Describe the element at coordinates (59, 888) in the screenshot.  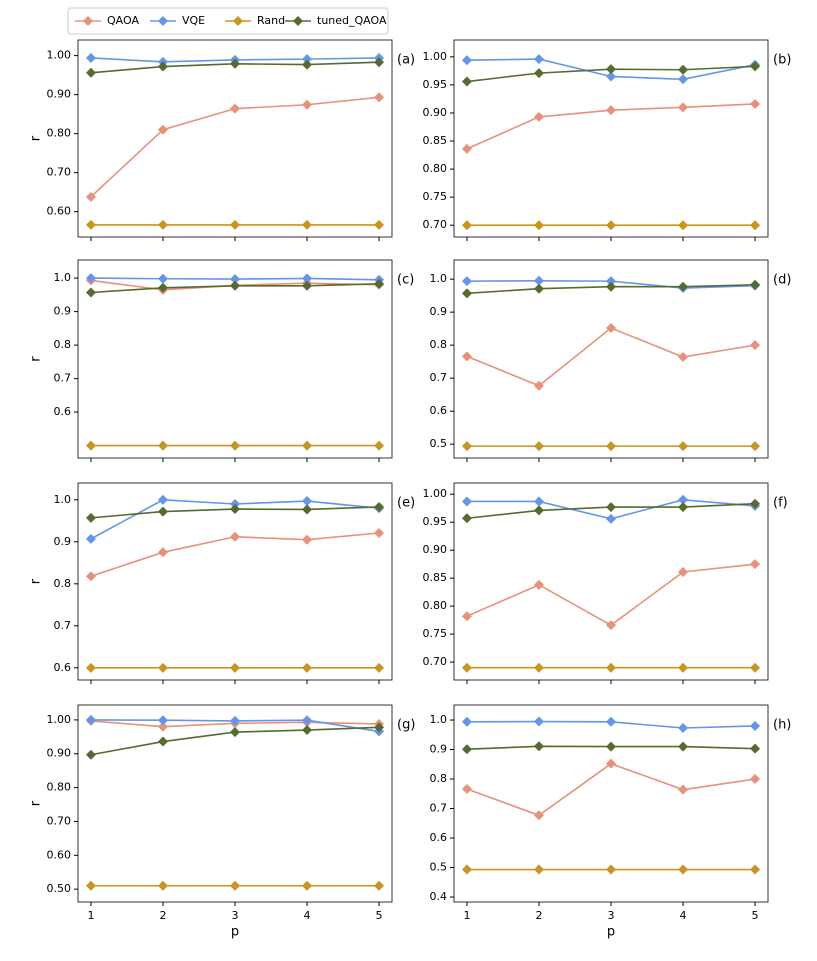
I see `y-tick-label: 0.50` at that location.